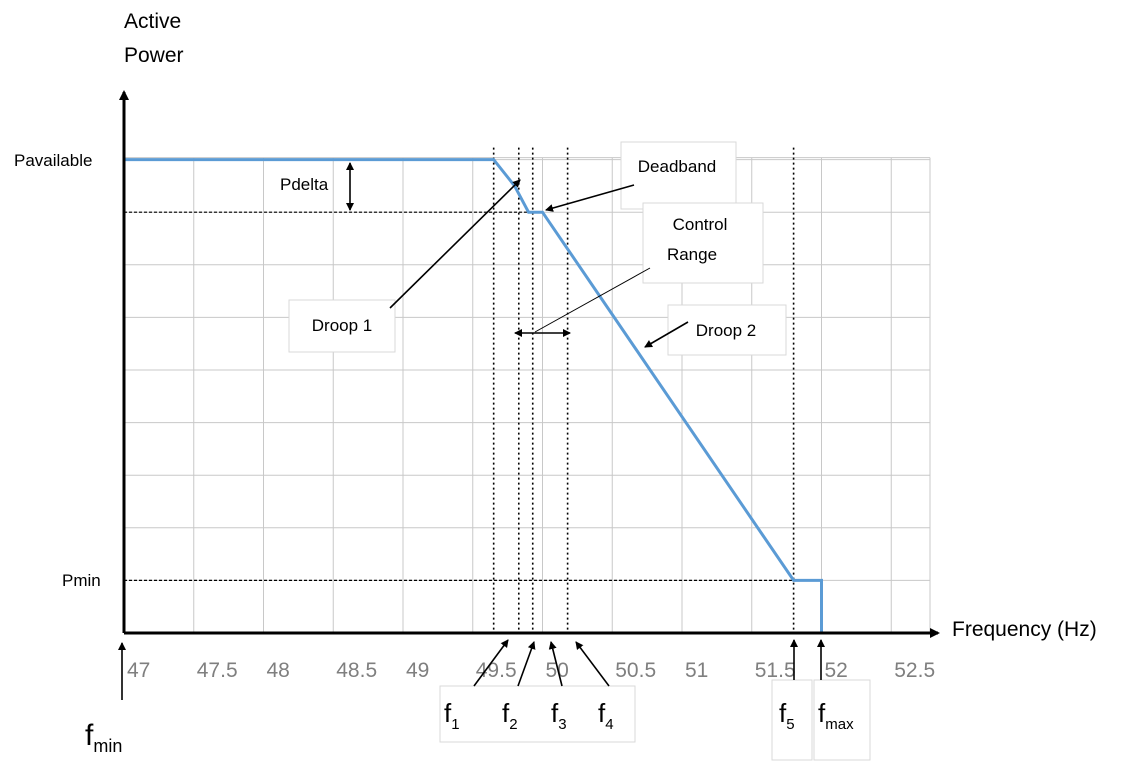  What do you see at coordinates (635, 670) in the screenshot?
I see `x-tick-label: 50.5` at bounding box center [635, 670].